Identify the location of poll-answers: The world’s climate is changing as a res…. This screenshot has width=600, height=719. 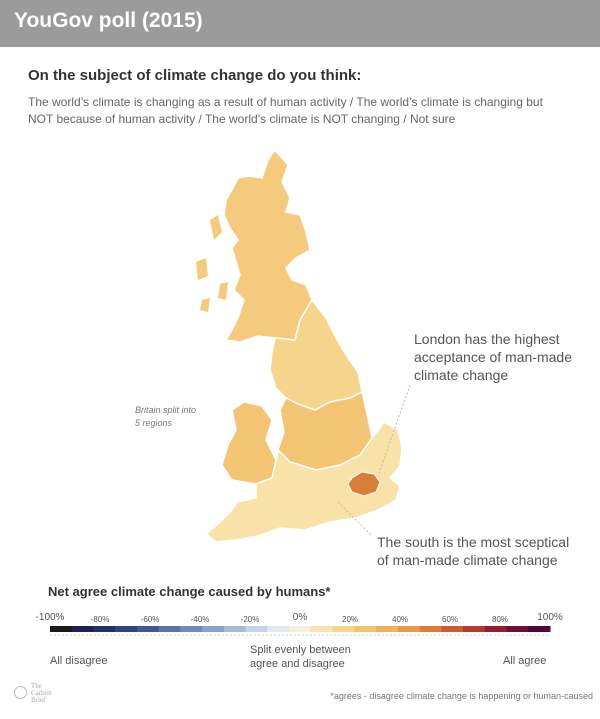
(300, 111).